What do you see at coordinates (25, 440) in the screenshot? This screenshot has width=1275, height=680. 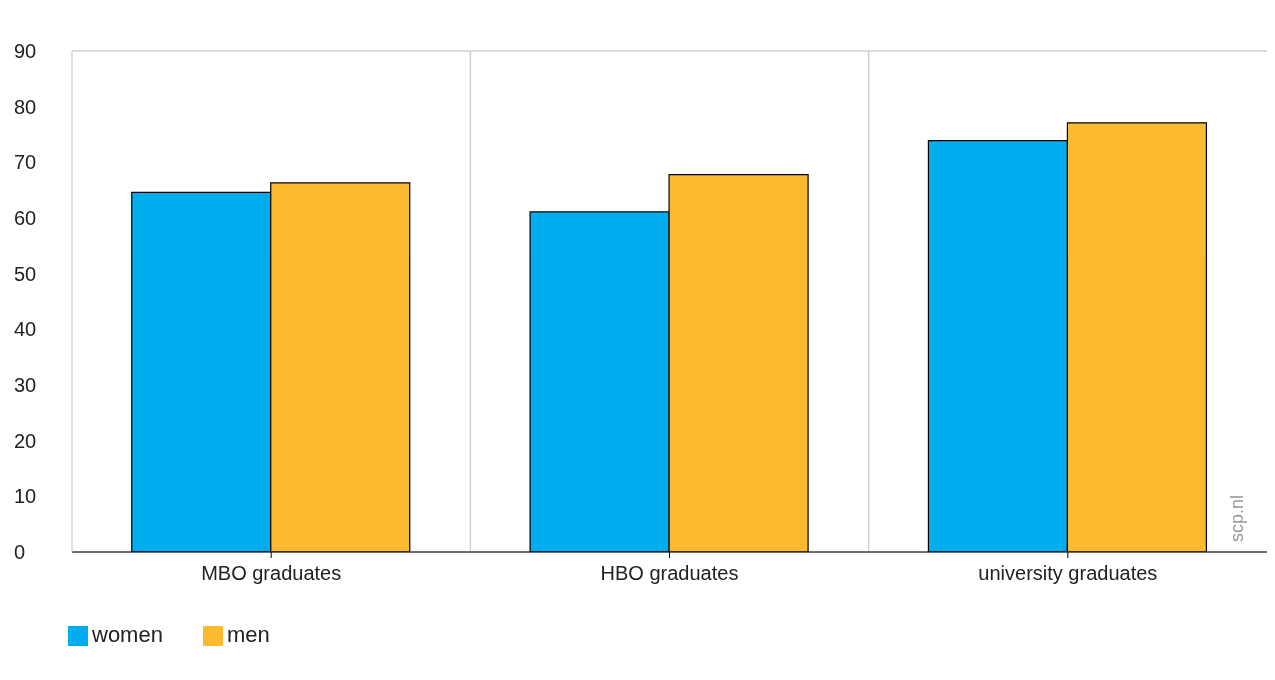 I see `y-tick-label: 20` at bounding box center [25, 440].